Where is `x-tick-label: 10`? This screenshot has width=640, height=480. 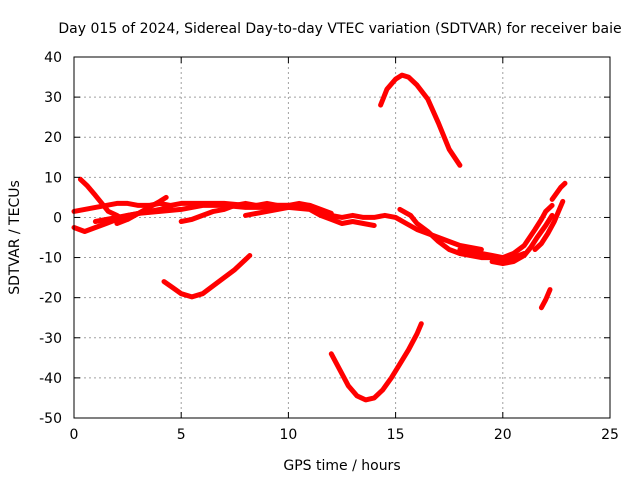
x-tick-label: 10 is located at coordinates (288, 435).